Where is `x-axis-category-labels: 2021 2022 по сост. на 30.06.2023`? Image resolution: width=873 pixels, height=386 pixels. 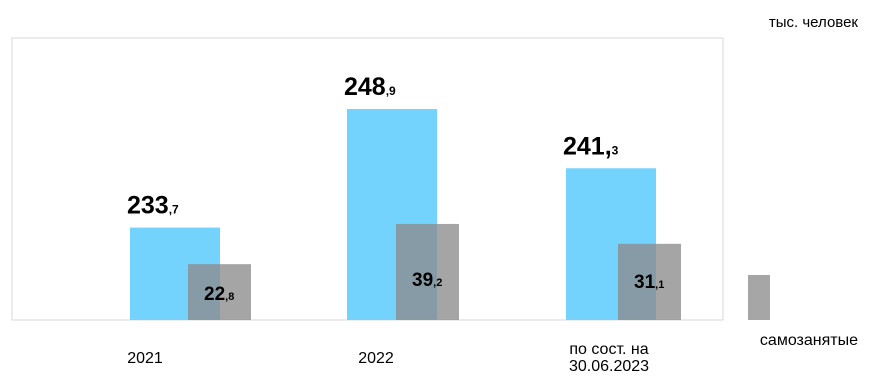
x-axis-category-labels: 2021 2022 по сост. на 30.06.2023 is located at coordinates (388, 358).